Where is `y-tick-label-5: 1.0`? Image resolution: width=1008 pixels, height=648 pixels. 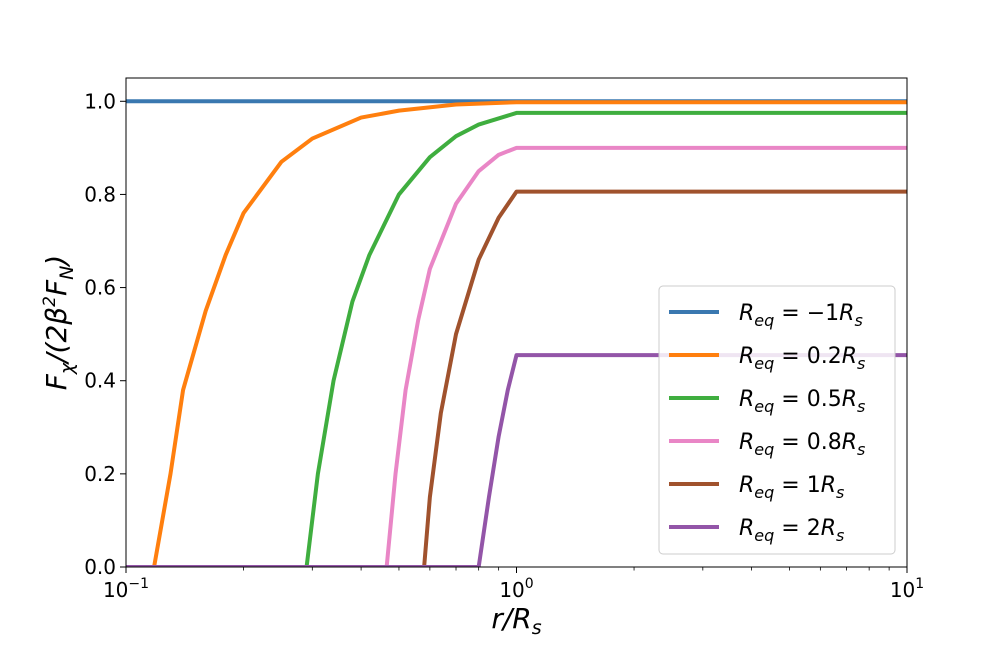
y-tick-label-5: 1.0 is located at coordinates (100, 101).